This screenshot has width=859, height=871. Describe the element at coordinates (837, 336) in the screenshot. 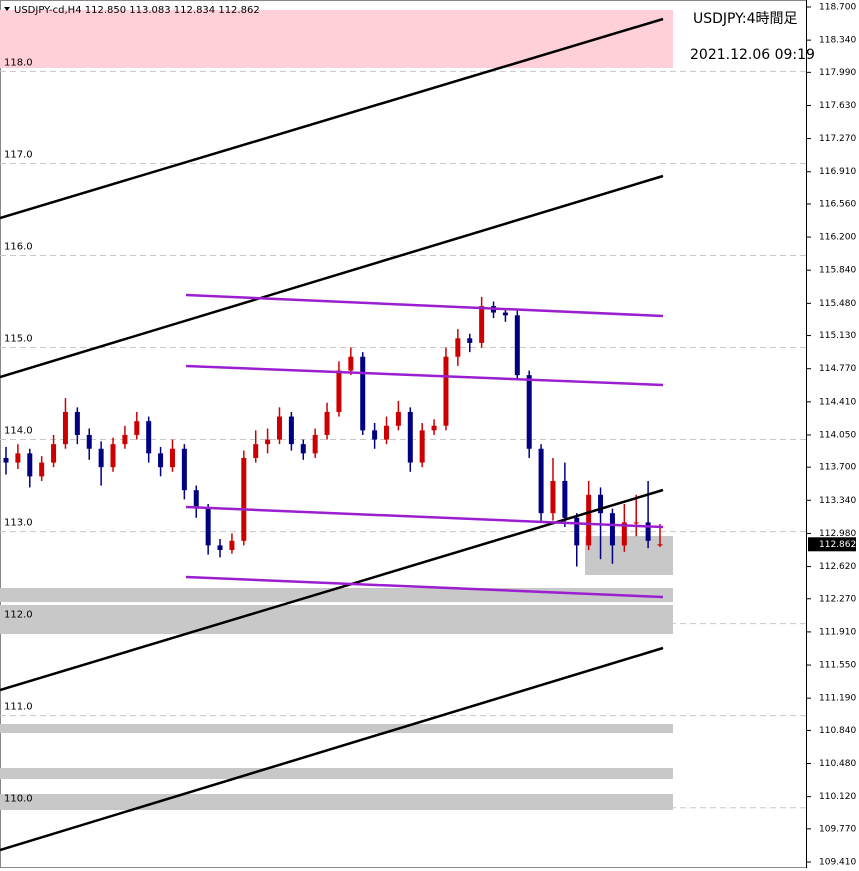

I see `y-tick-label: 115.130` at that location.